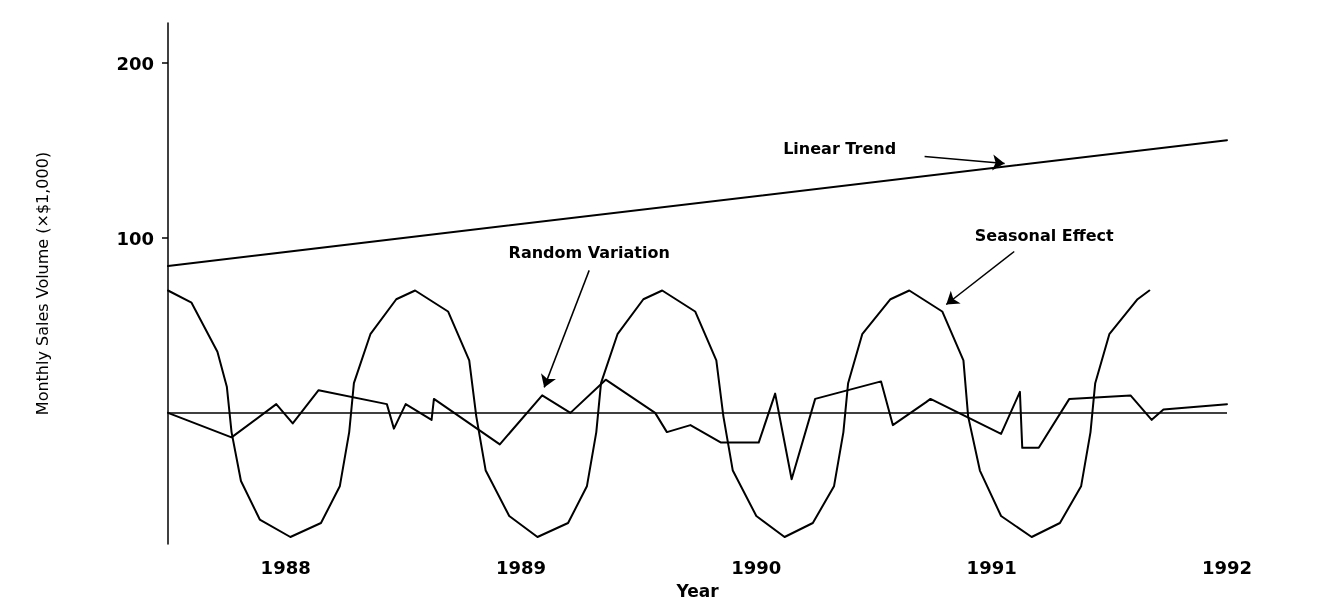  What do you see at coordinates (840, 149) in the screenshot?
I see `series-label: Linear Trend` at bounding box center [840, 149].